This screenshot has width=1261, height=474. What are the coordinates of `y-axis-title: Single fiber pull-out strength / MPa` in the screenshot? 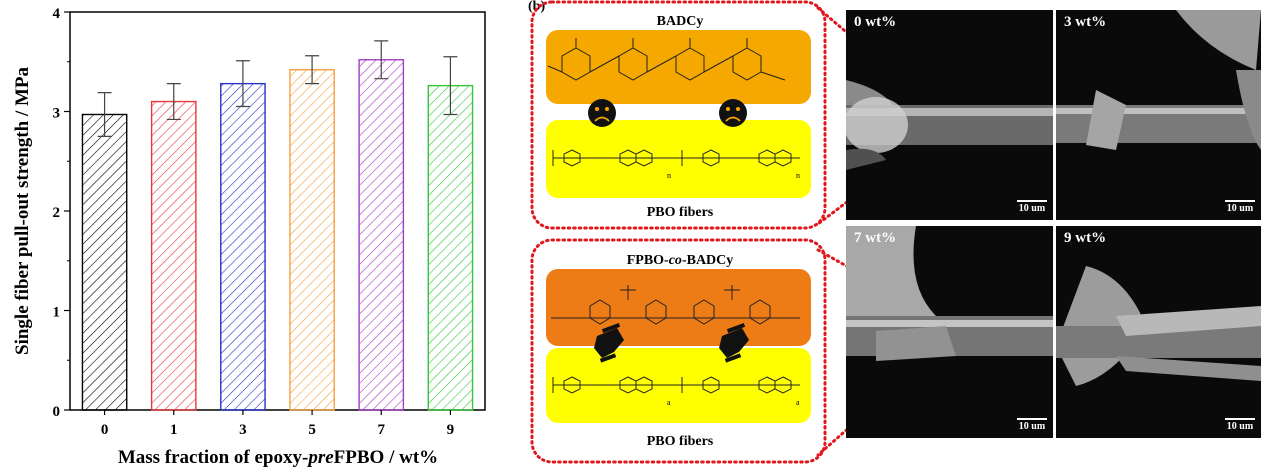 It's located at (22, 211).